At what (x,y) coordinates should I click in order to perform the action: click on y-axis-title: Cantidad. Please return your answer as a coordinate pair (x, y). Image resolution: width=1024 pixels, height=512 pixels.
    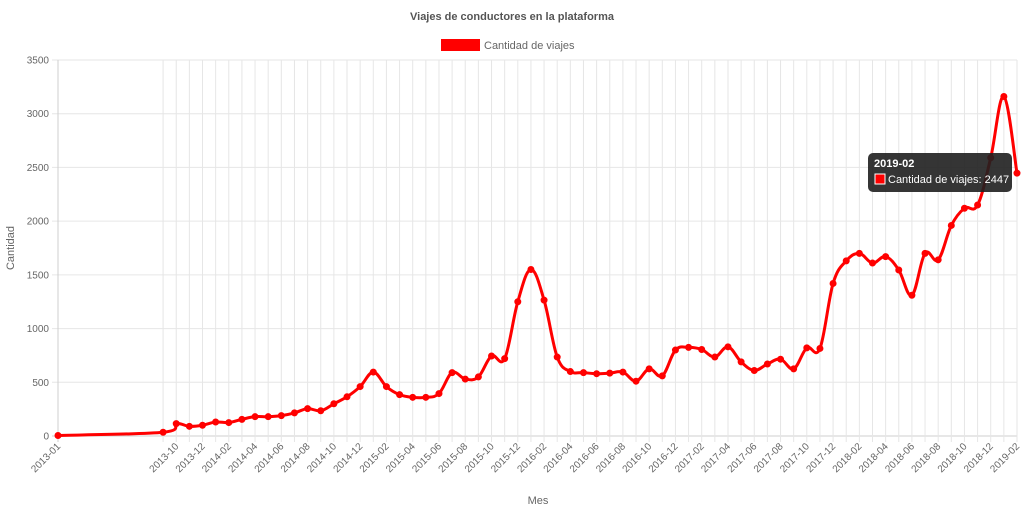
    Looking at the image, I should click on (11, 248).